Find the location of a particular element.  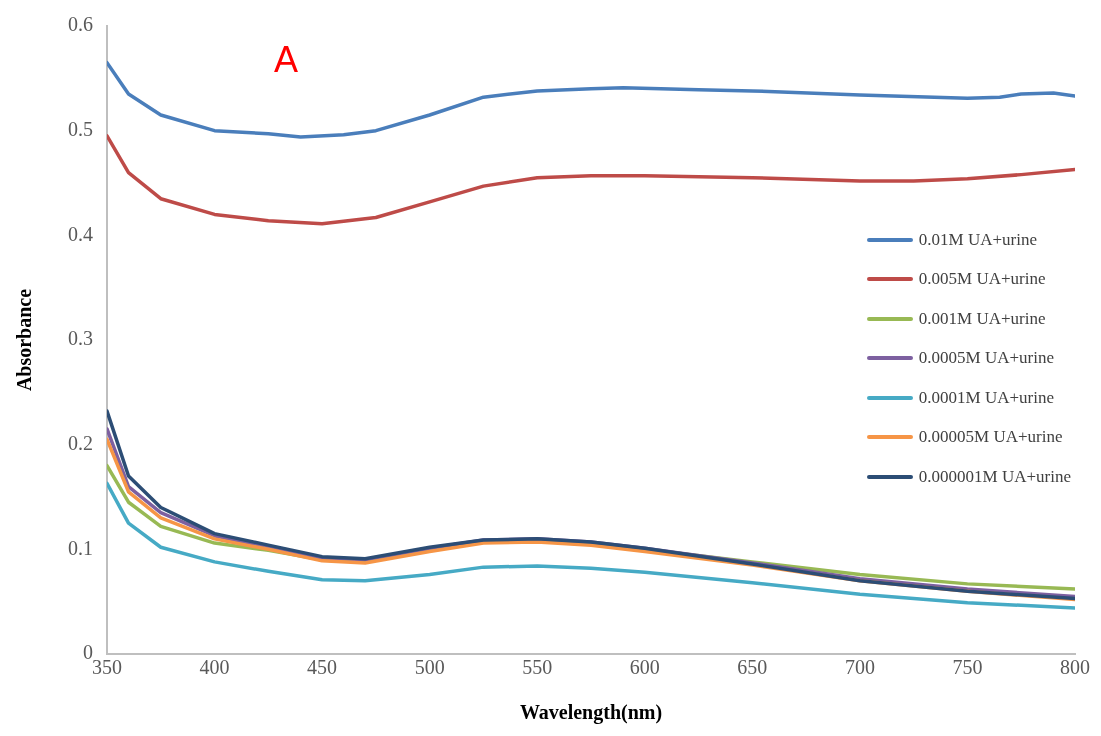

y-tick-label: 0 is located at coordinates (88, 652).